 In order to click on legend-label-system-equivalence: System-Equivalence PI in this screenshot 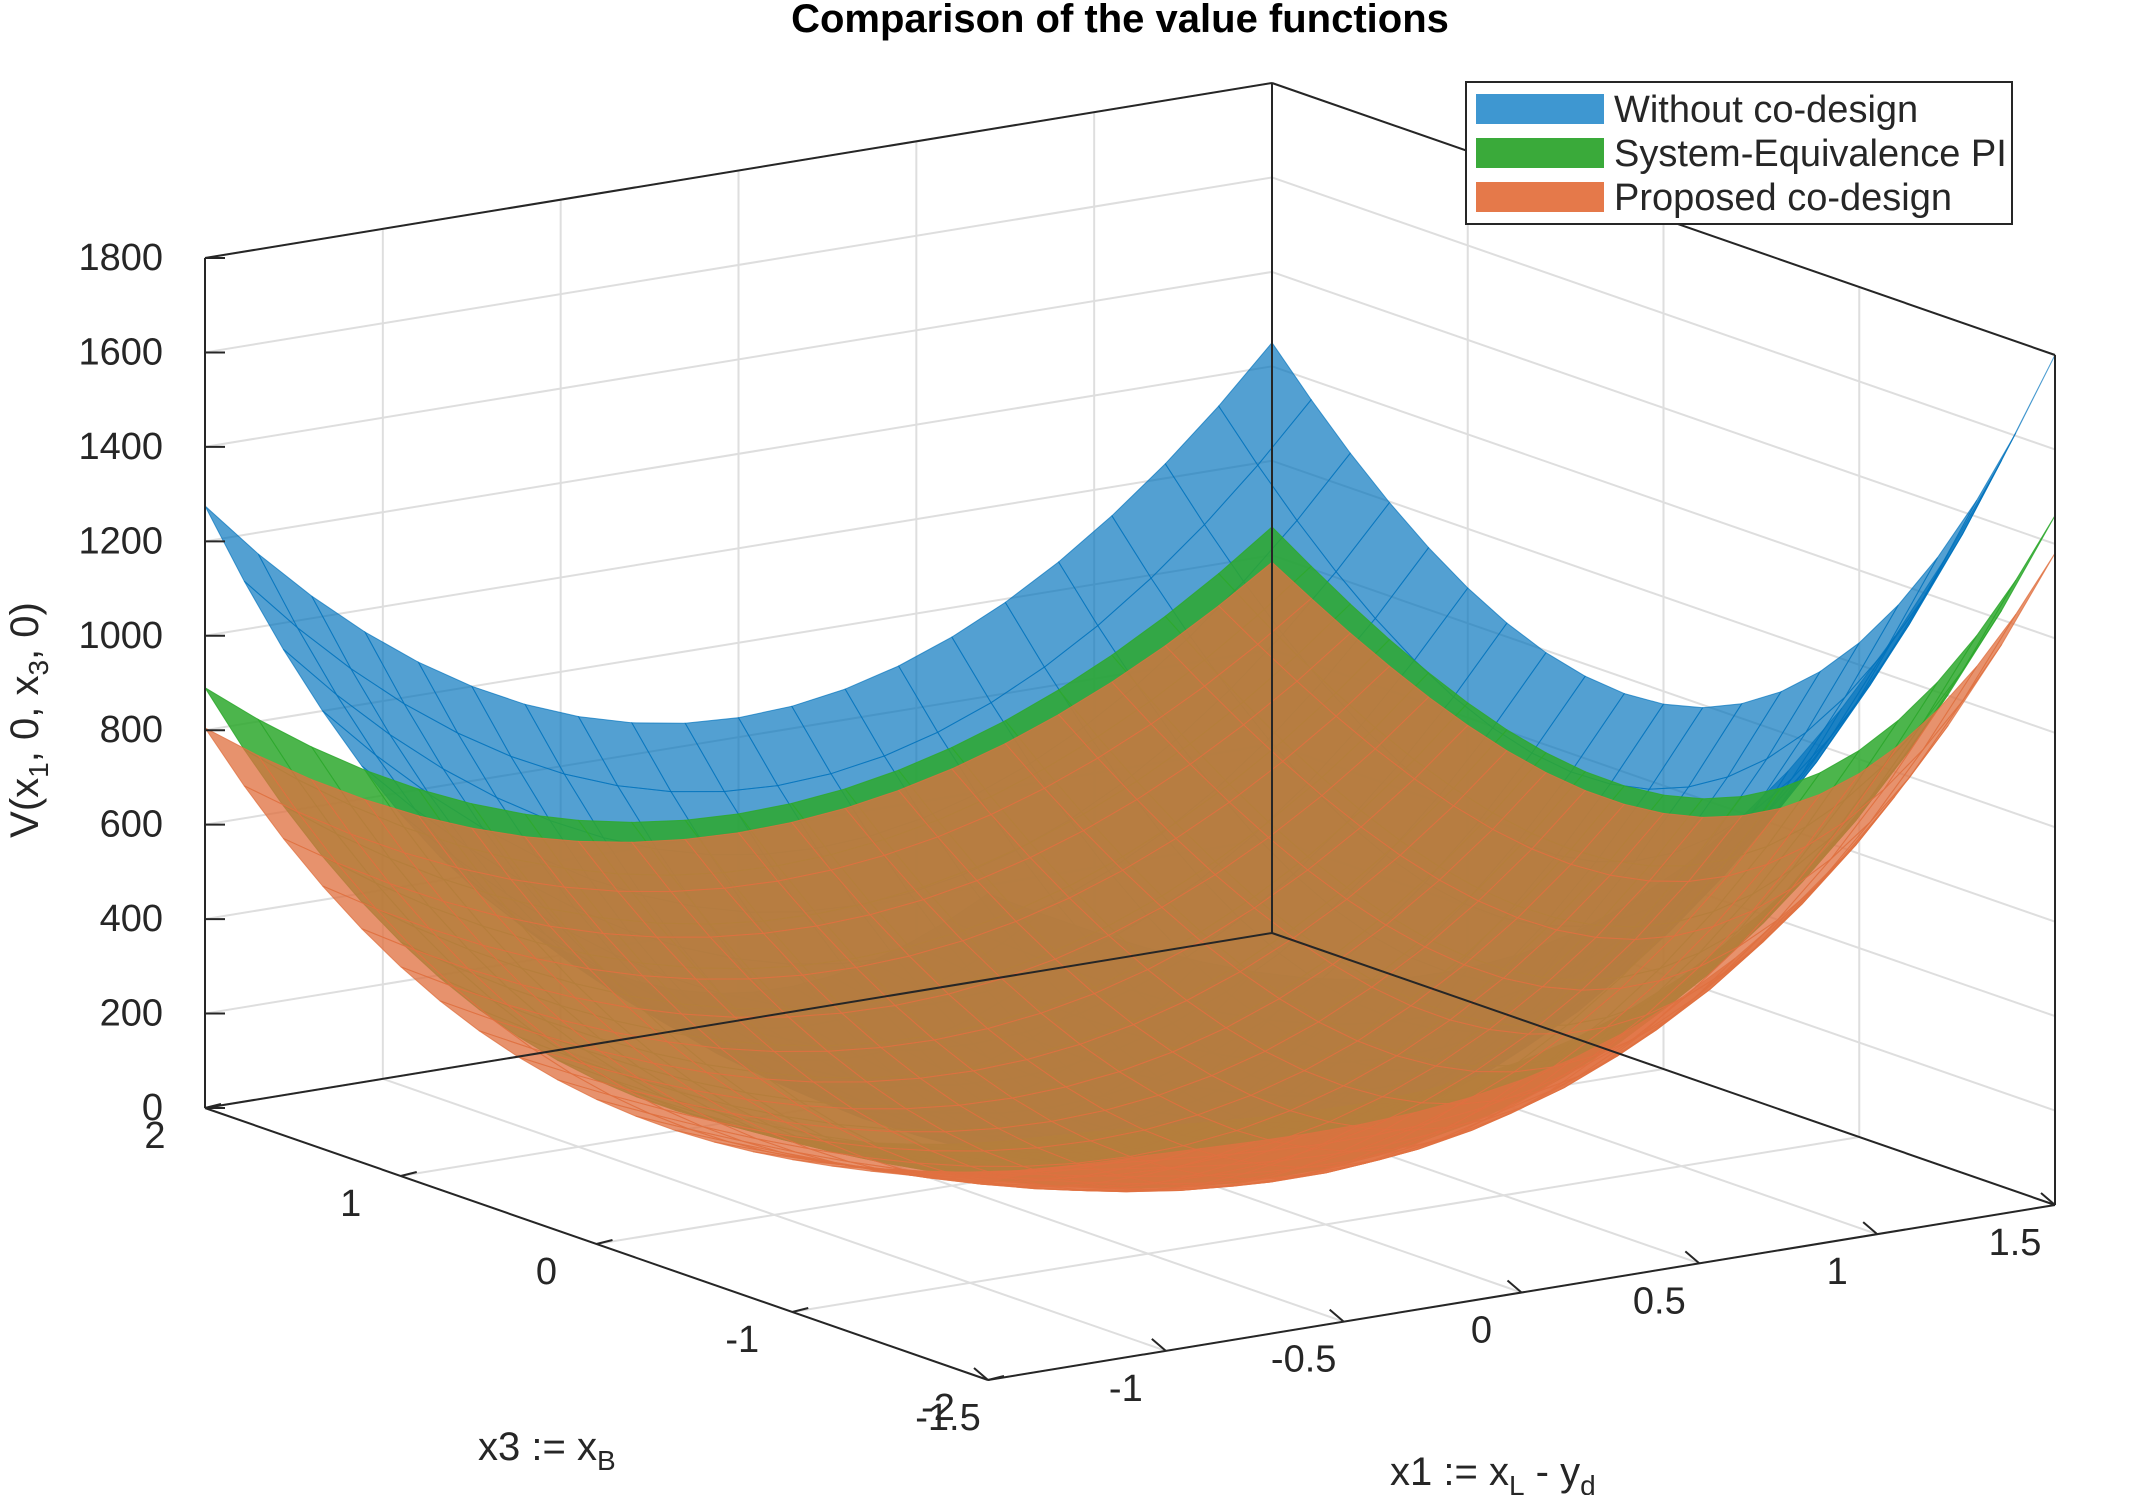, I will do `click(1810, 154)`.